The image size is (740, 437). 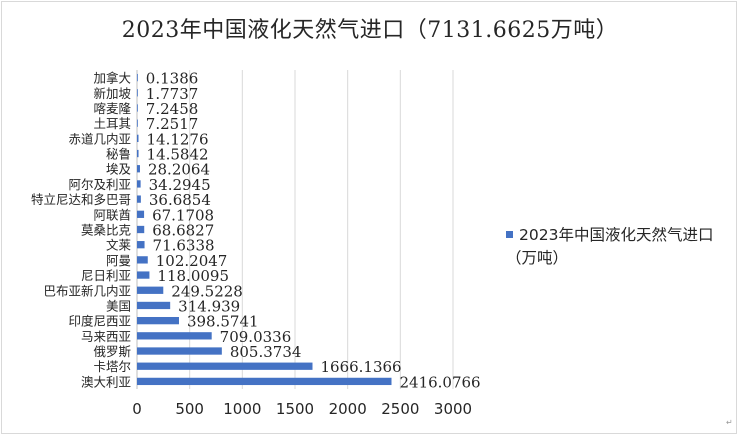 What do you see at coordinates (112, 93) in the screenshot?
I see `category-label: 新加坡` at bounding box center [112, 93].